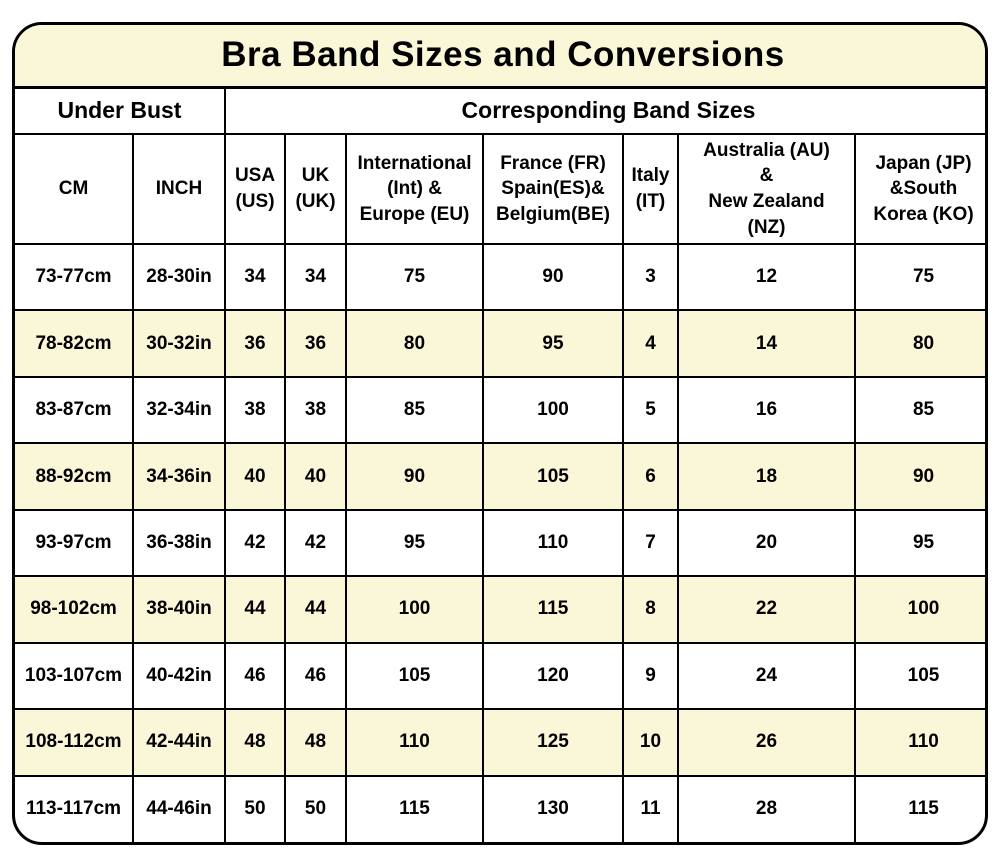 This screenshot has height=860, width=1000. I want to click on table-cell: 28, so click(766, 808).